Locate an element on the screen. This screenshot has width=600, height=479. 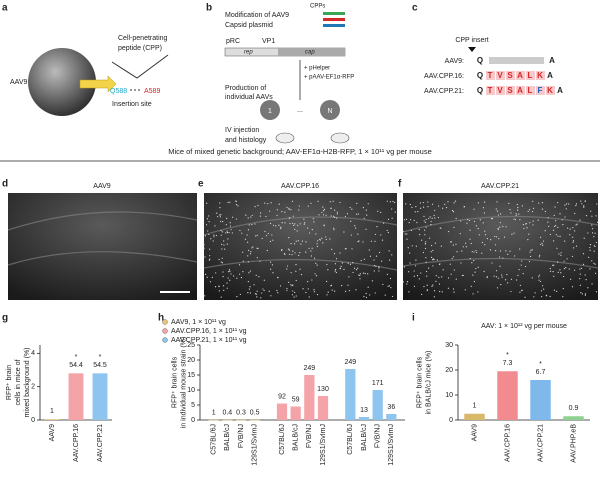
x-tick-label: AAV9 is located at coordinates (52, 432).